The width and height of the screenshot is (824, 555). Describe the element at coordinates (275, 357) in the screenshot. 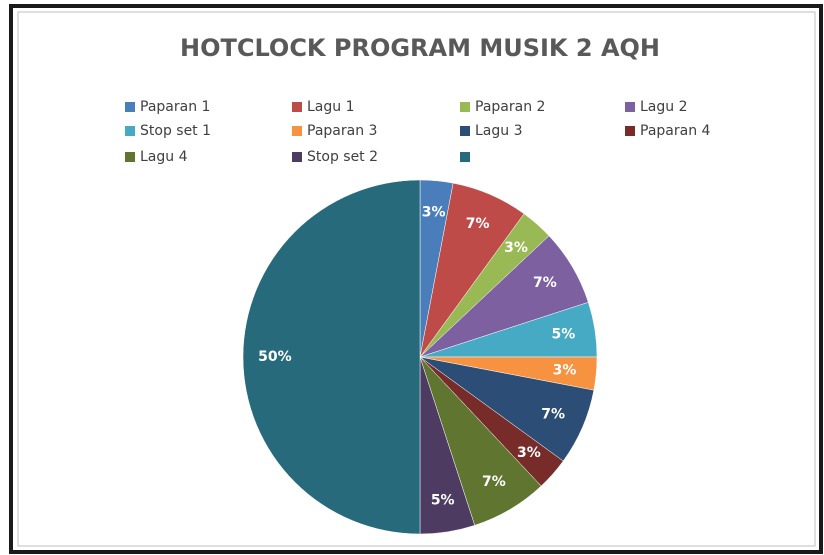

I see `data-label: 50%` at that location.